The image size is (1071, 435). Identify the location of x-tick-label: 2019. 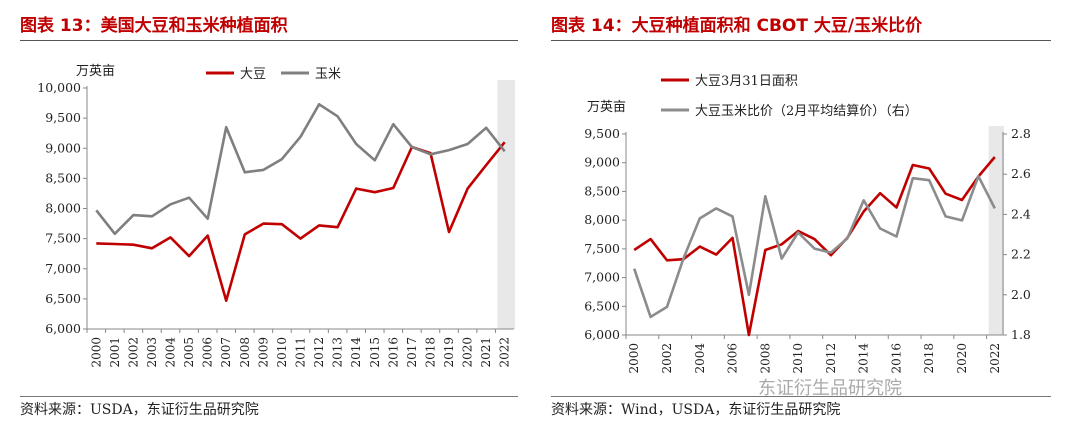
(449, 352).